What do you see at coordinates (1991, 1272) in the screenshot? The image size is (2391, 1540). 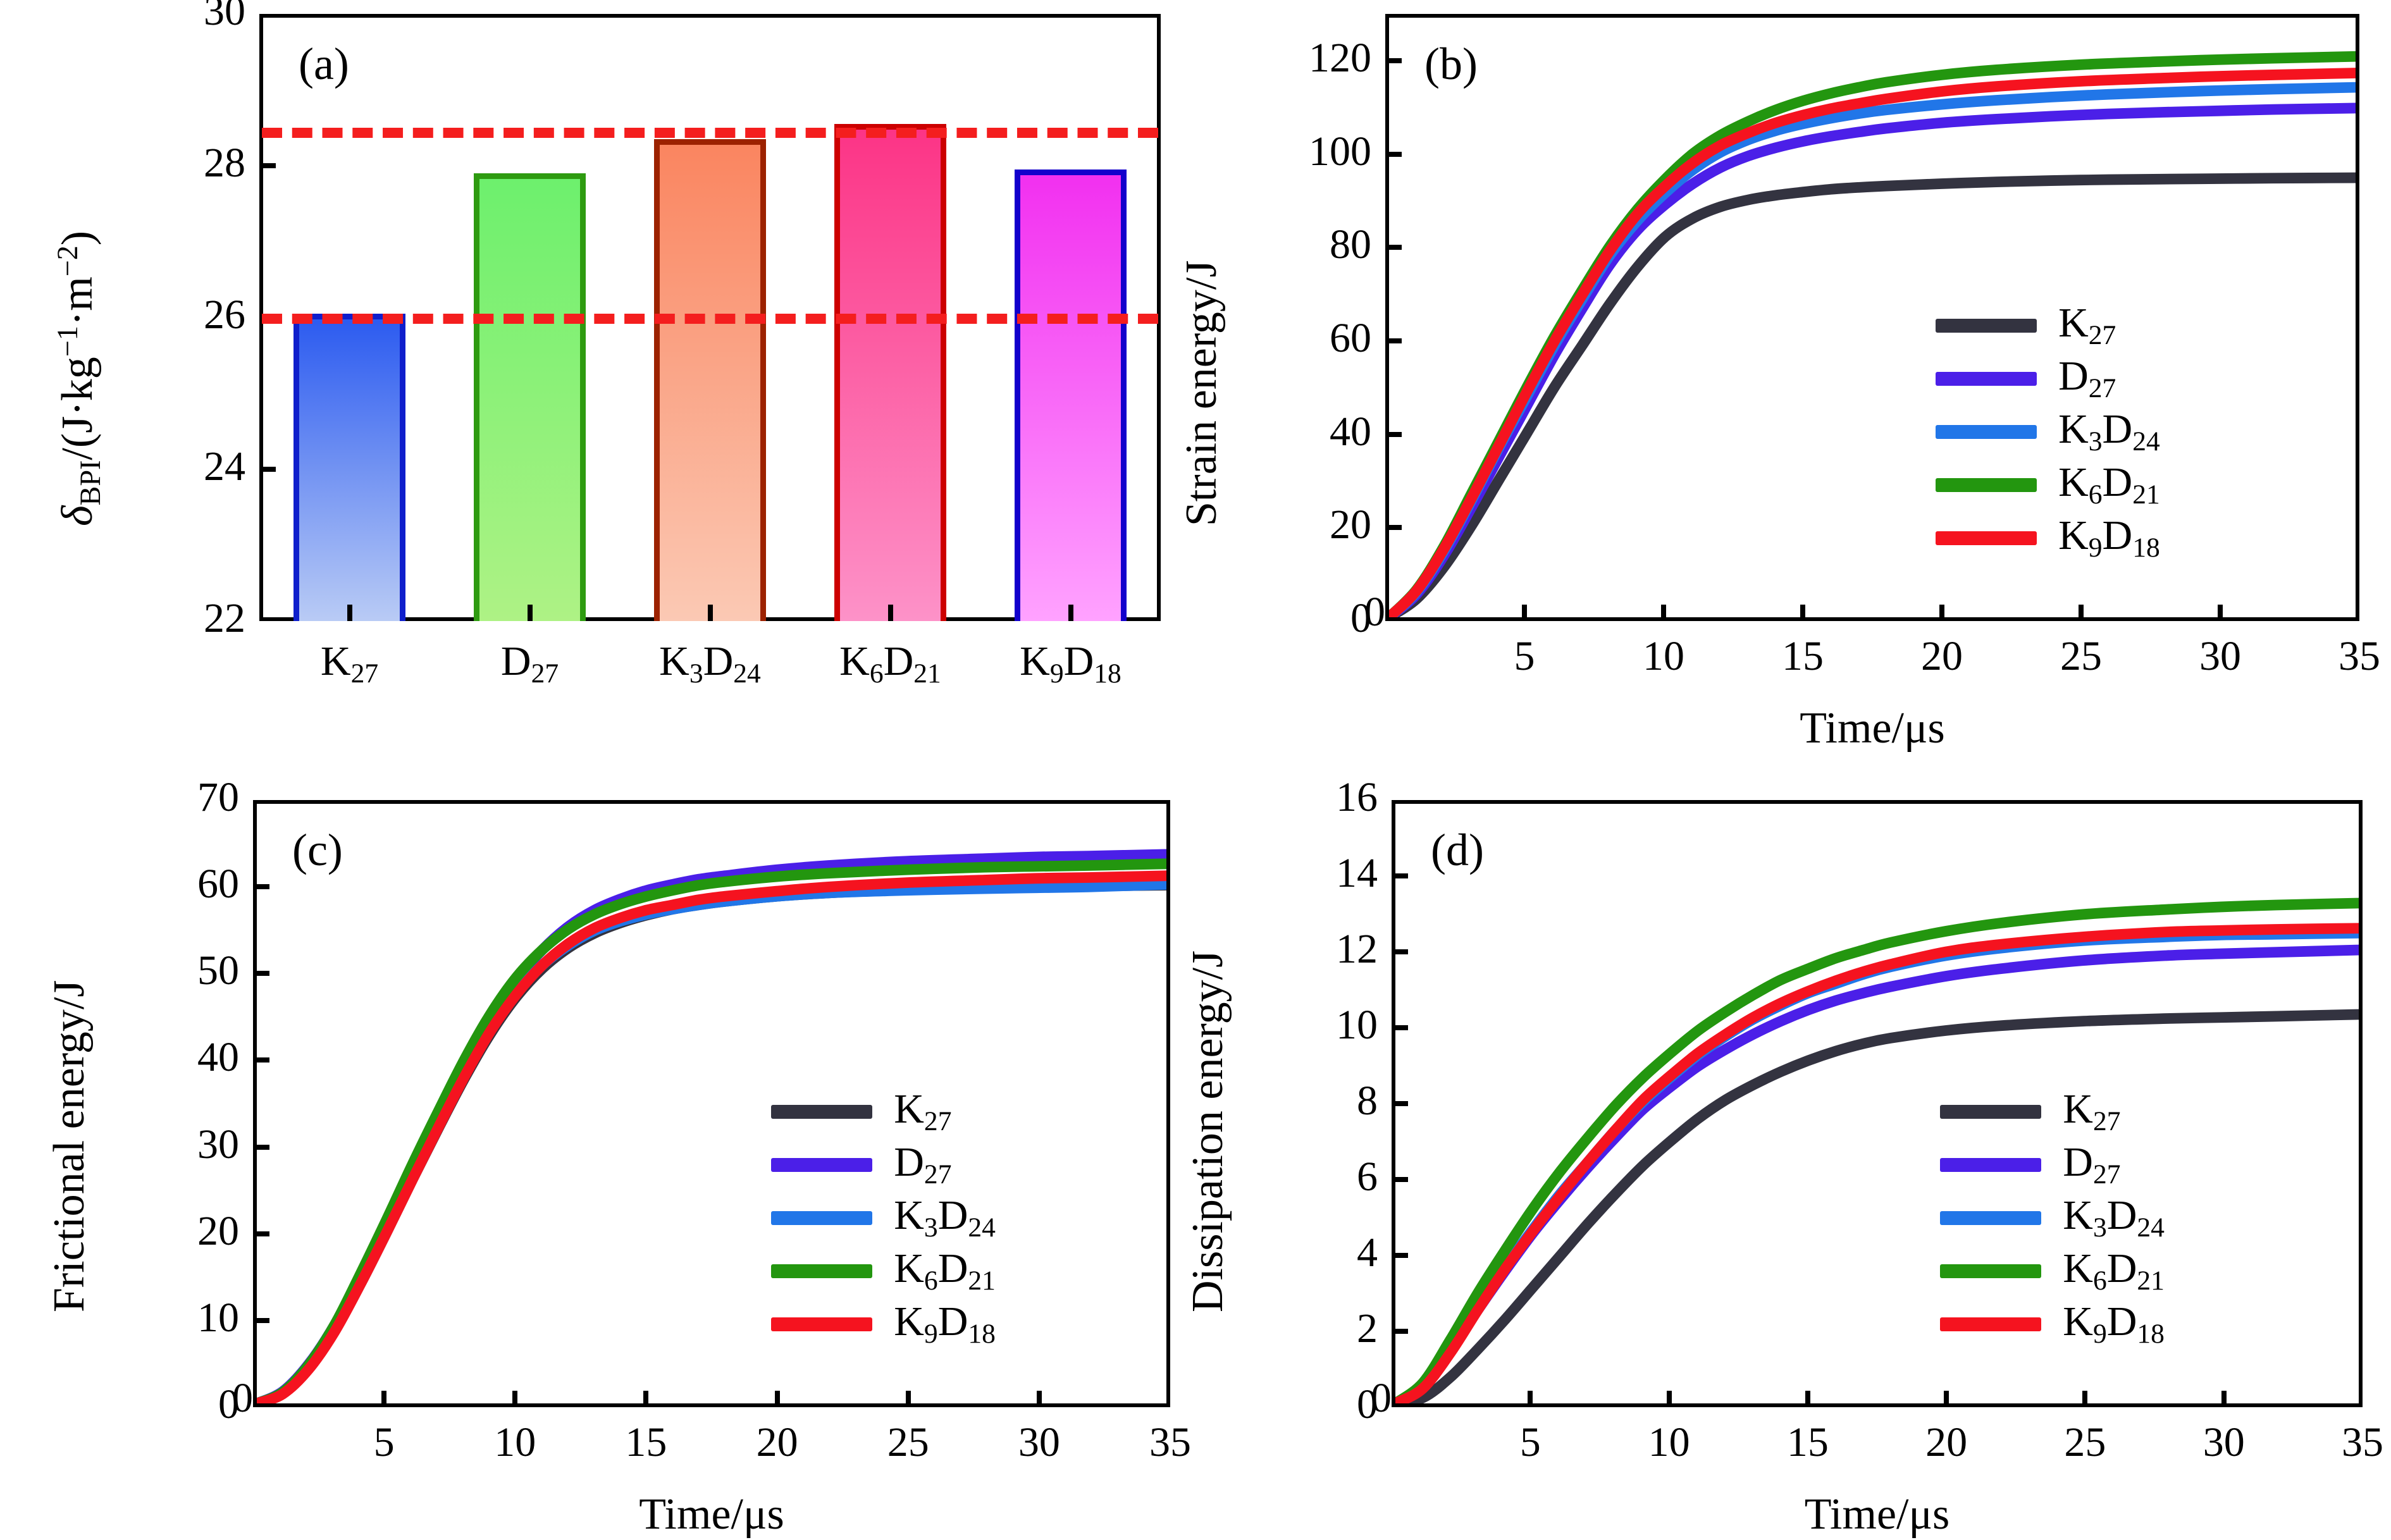 I see `legend-swatch-K6D21` at bounding box center [1991, 1272].